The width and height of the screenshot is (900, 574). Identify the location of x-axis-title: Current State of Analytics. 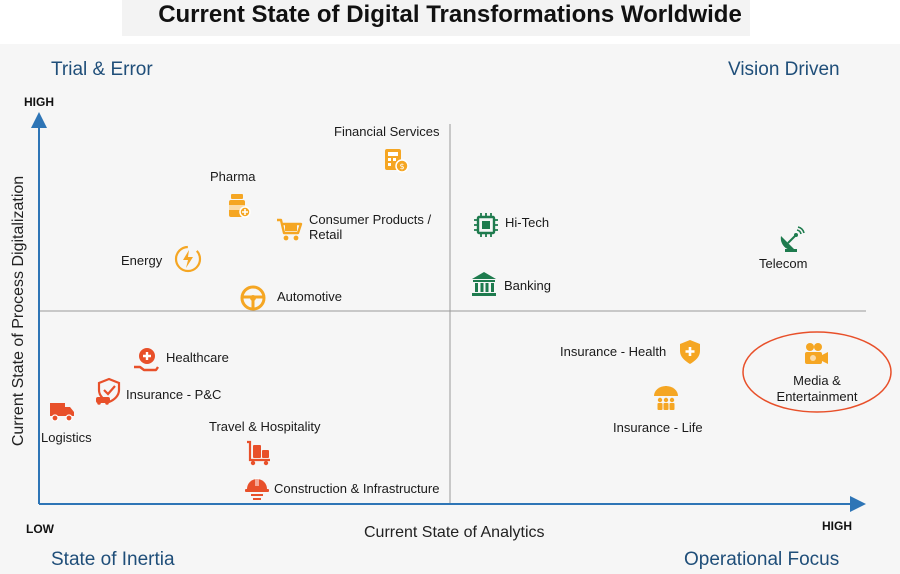
(454, 532).